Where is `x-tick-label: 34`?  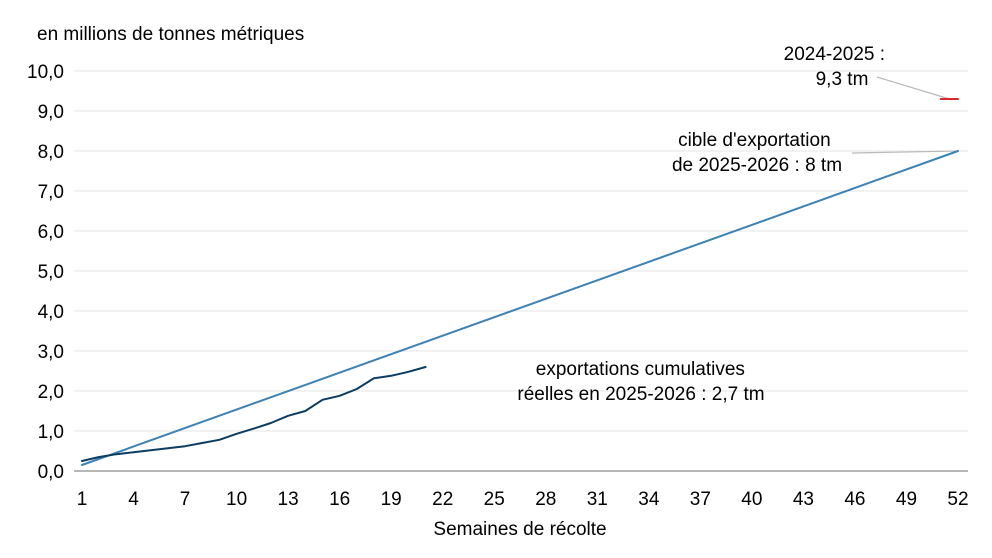 x-tick-label: 34 is located at coordinates (649, 499).